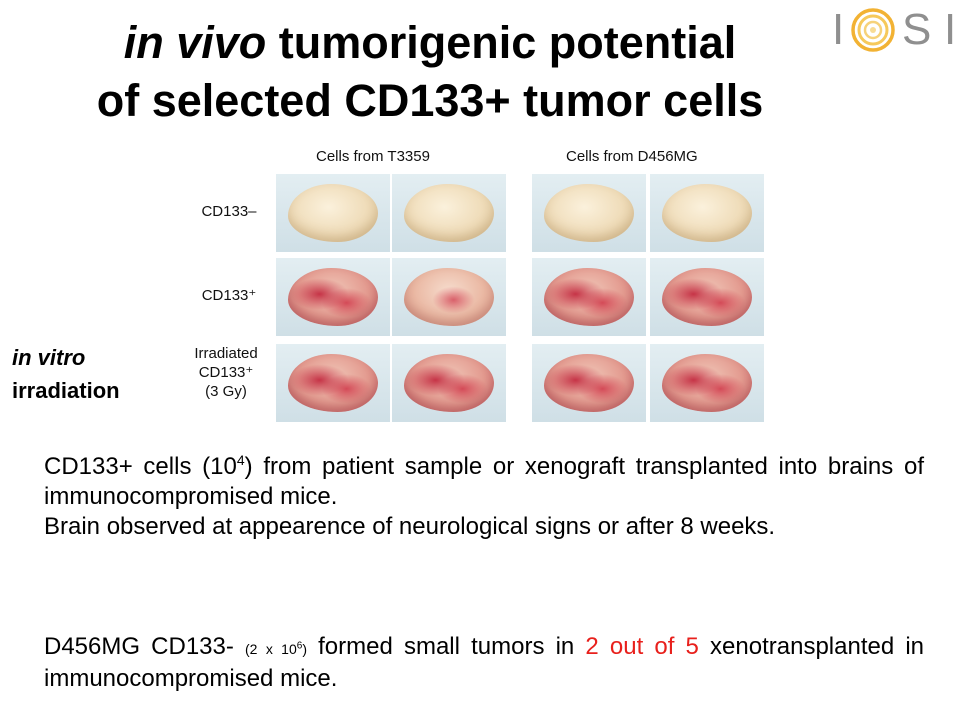 The image size is (960, 720). What do you see at coordinates (373, 156) in the screenshot?
I see `column-header-t3359: Cells from T3359` at bounding box center [373, 156].